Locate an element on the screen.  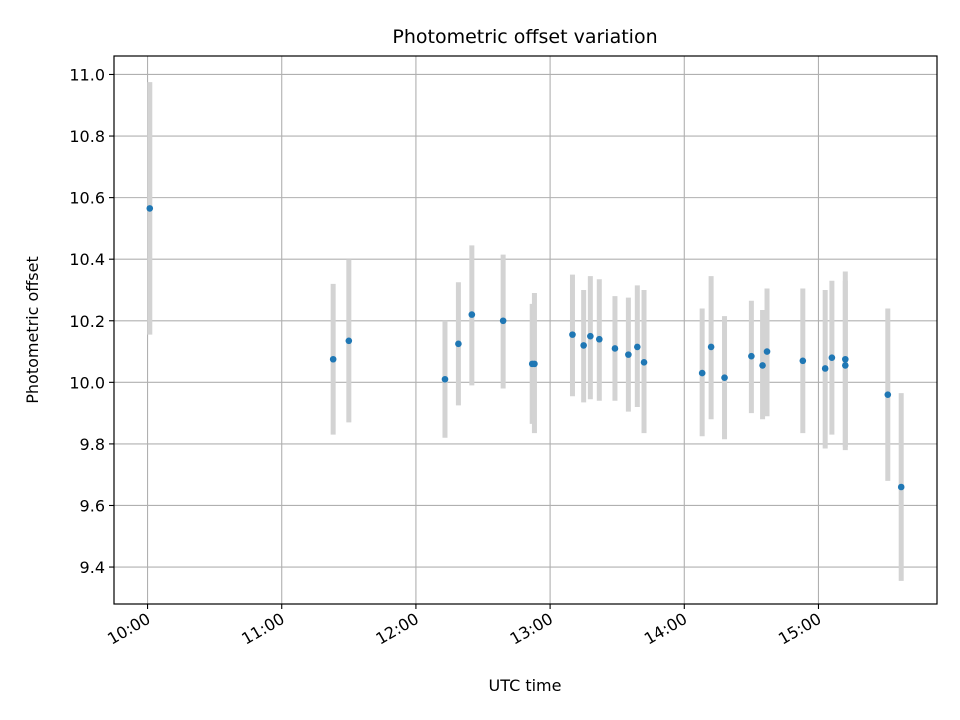
y-tick-label: 10.2 is located at coordinates (87, 321).